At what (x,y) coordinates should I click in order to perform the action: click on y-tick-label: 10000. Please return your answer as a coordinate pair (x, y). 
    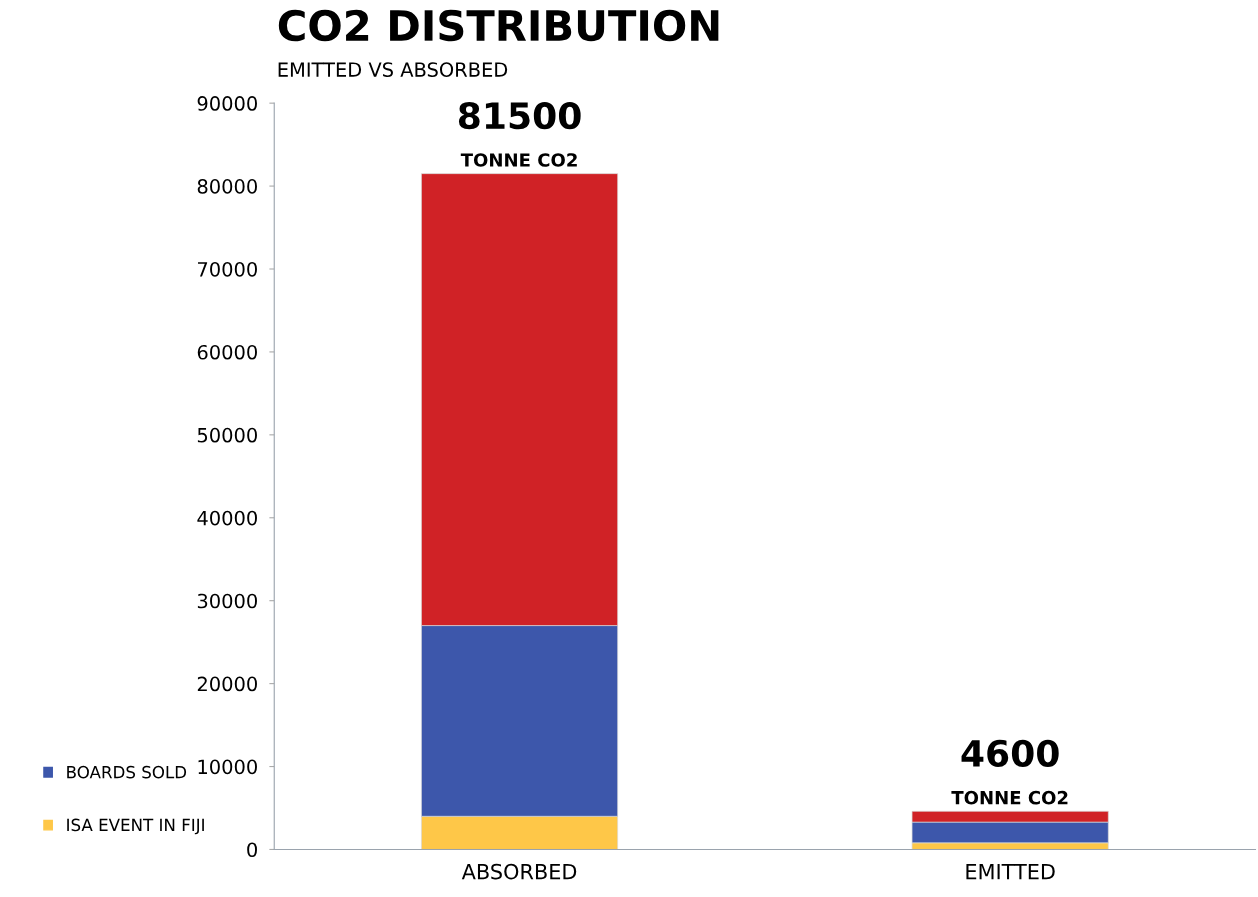
    Looking at the image, I should click on (227, 767).